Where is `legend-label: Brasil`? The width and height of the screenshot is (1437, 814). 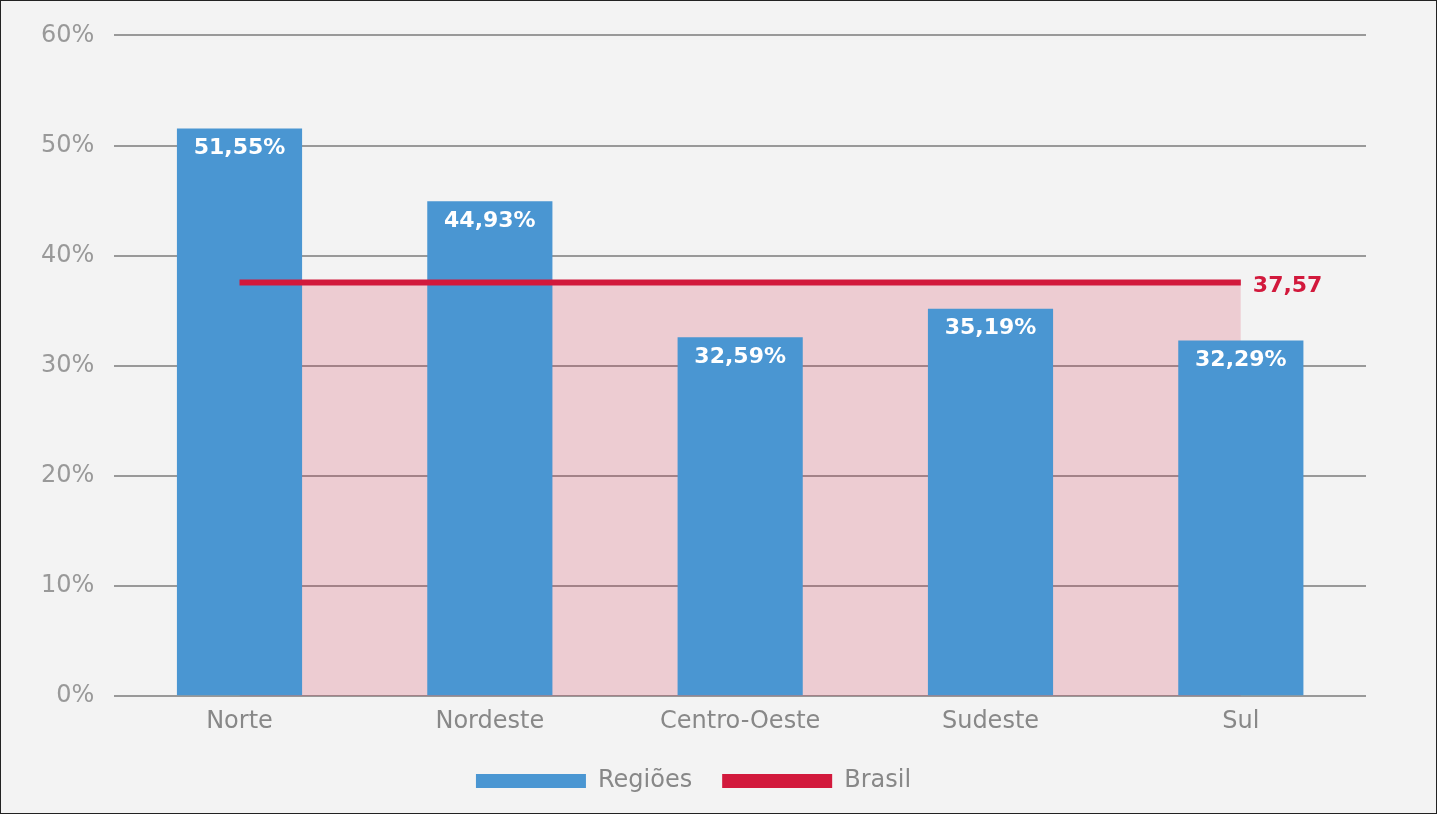
legend-label: Brasil is located at coordinates (878, 779).